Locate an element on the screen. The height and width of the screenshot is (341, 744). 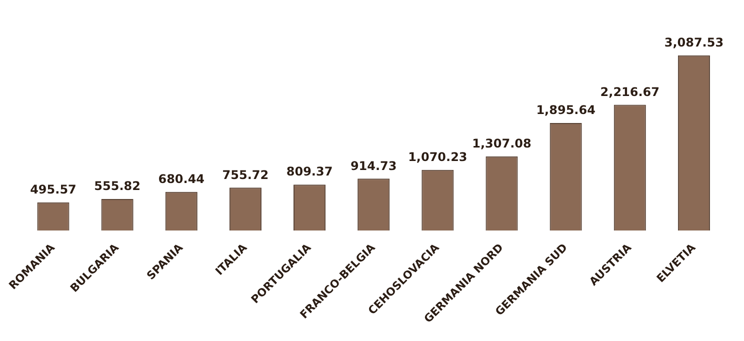
data-label: 680.44 is located at coordinates (181, 179).